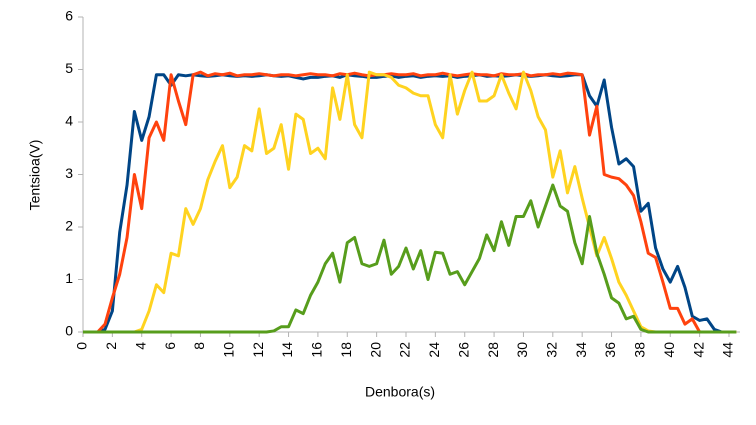  I want to click on x-tick-label: 22, so click(405, 350).